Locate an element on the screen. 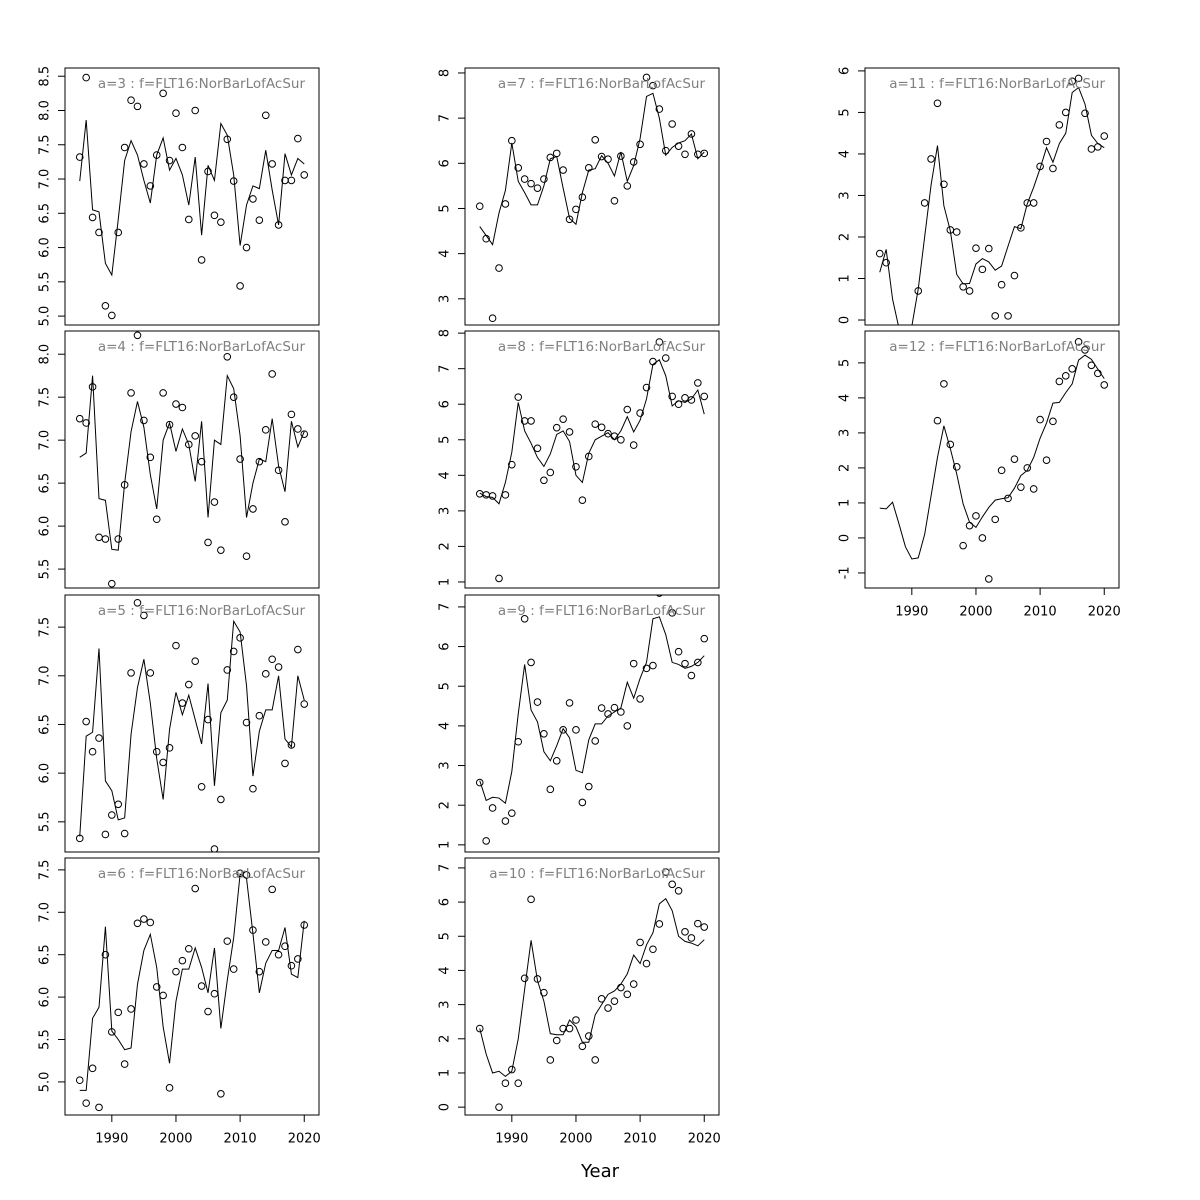 The height and width of the screenshot is (1200, 1200). x-tick-label: 1990 is located at coordinates (911, 612).